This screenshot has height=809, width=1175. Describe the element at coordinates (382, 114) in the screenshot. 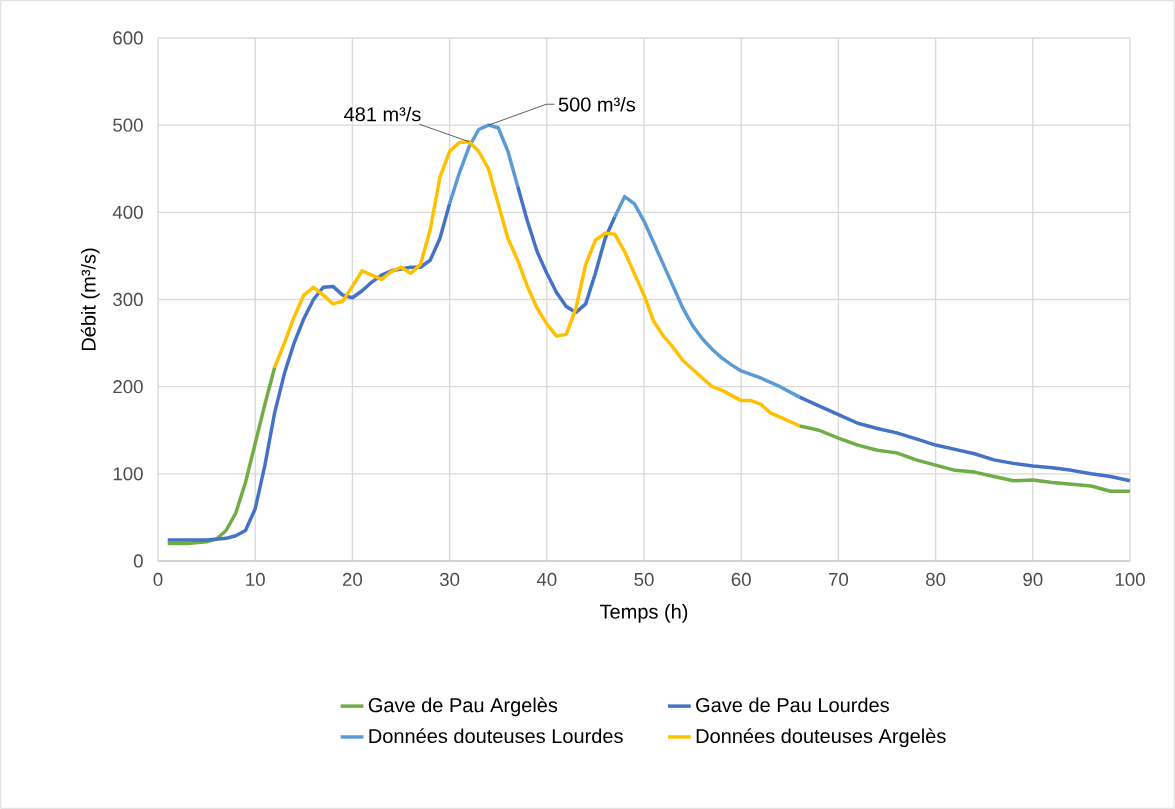

I see `annotation: 481 m³/s` at that location.